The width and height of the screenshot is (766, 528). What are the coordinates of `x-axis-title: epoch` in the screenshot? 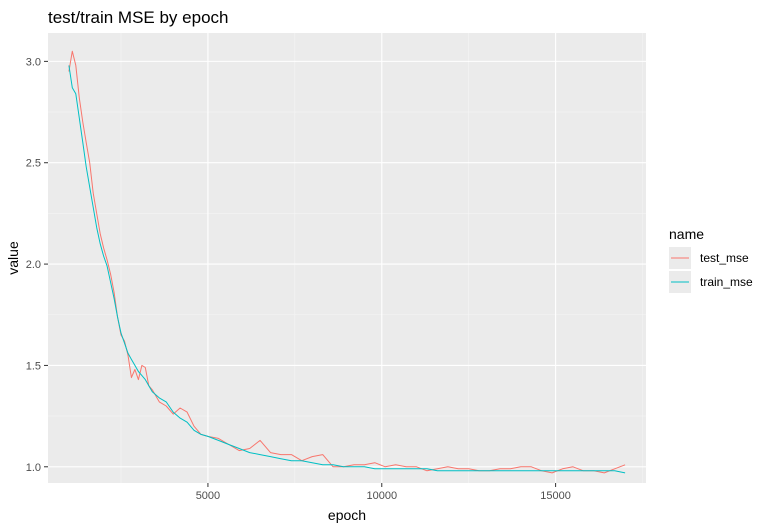 It's located at (347, 515).